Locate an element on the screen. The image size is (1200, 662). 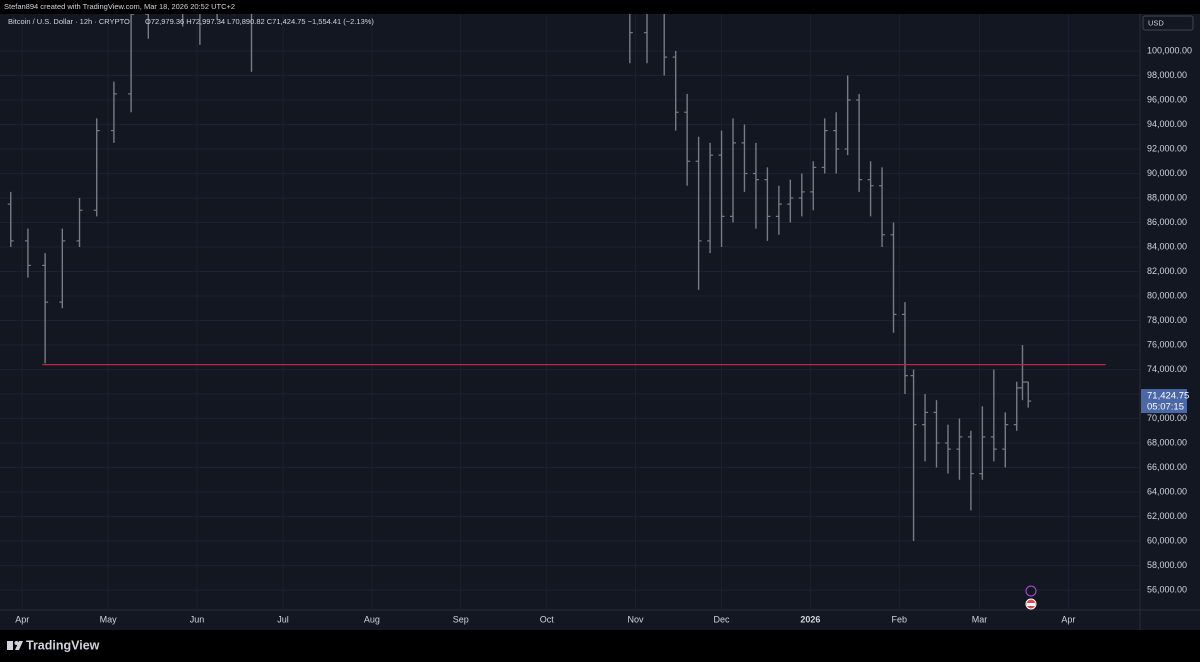
y-tick-label: 58,000.00 is located at coordinates (1167, 565).